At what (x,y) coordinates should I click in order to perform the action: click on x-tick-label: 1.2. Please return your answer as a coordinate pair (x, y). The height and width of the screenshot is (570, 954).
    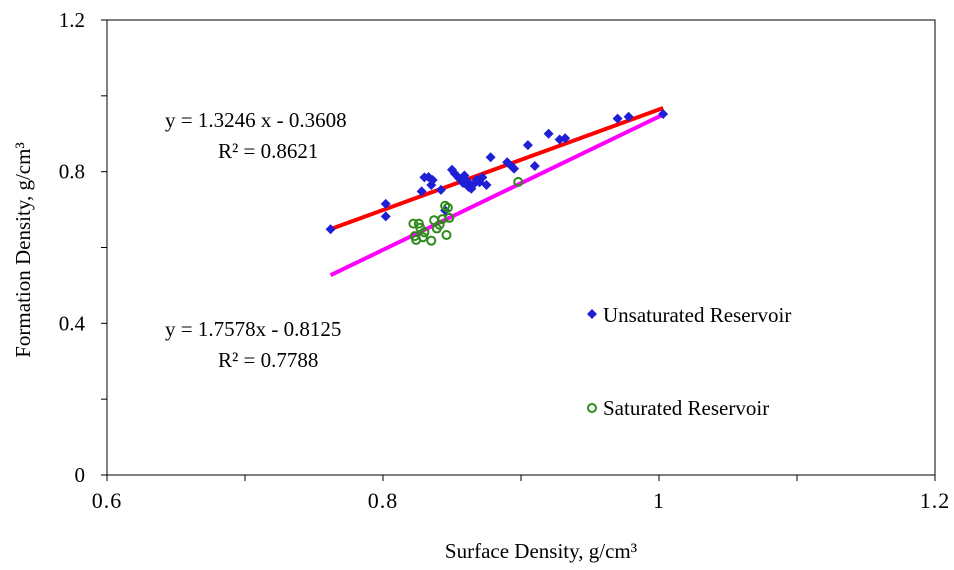
    Looking at the image, I should click on (935, 500).